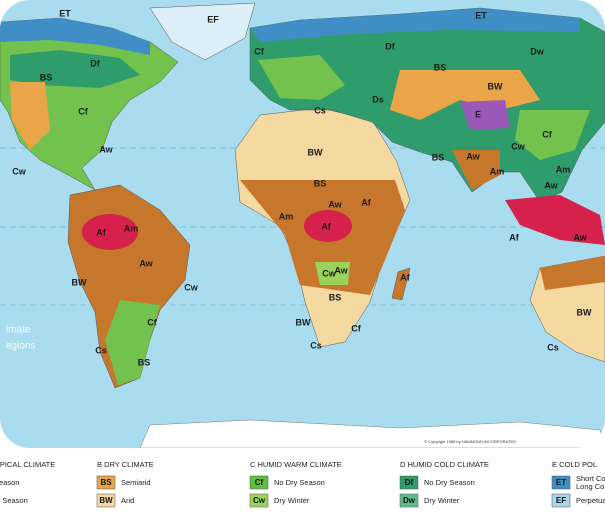  Describe the element at coordinates (132, 342) in the screenshot. I see `temperate-sa` at that location.